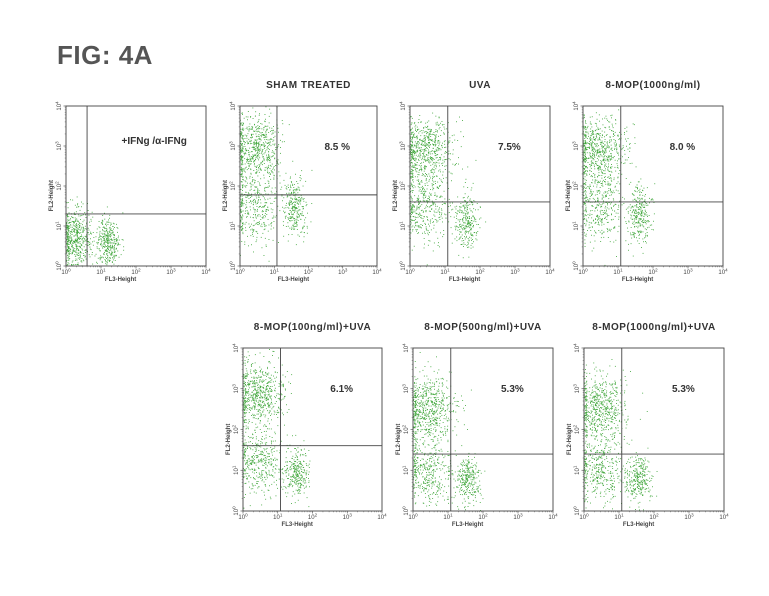  What do you see at coordinates (240, 272) in the screenshot?
I see `x-tick-label: 10⁰` at bounding box center [240, 272].